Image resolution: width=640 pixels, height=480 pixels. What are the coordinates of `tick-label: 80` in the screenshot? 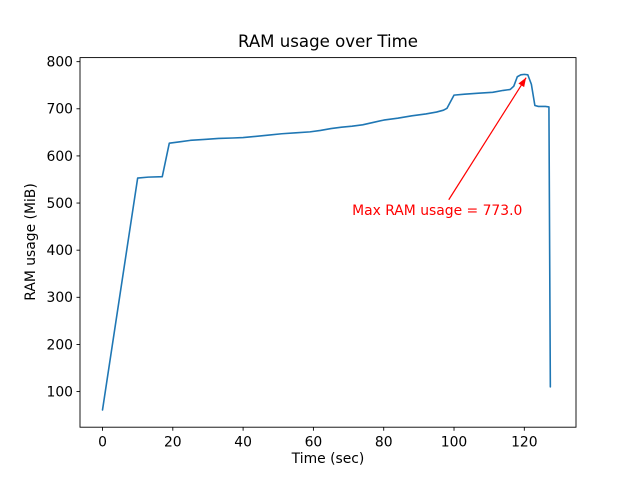 It's located at (384, 443).